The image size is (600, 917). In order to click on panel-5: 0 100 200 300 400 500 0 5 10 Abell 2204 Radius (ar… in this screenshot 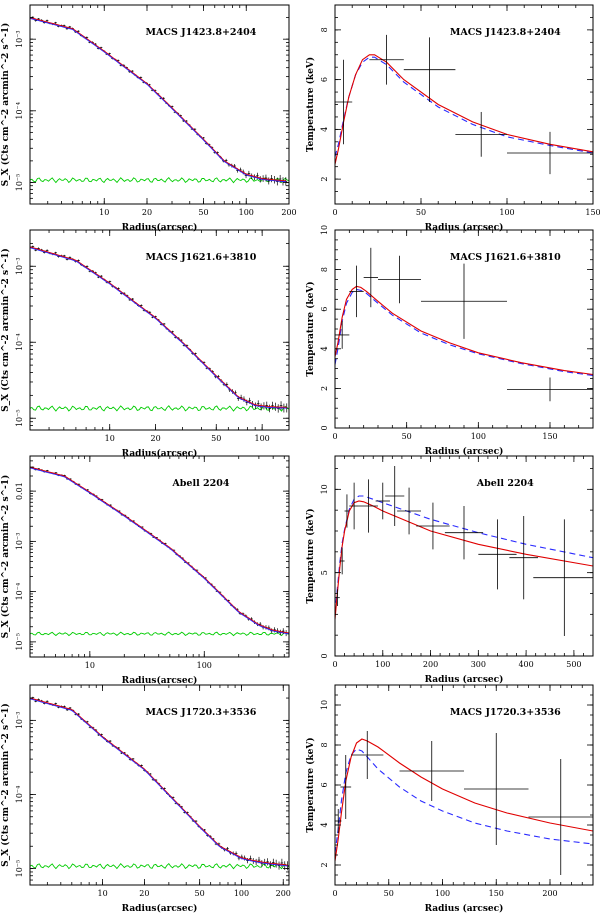, I will do `click(449, 570)`.